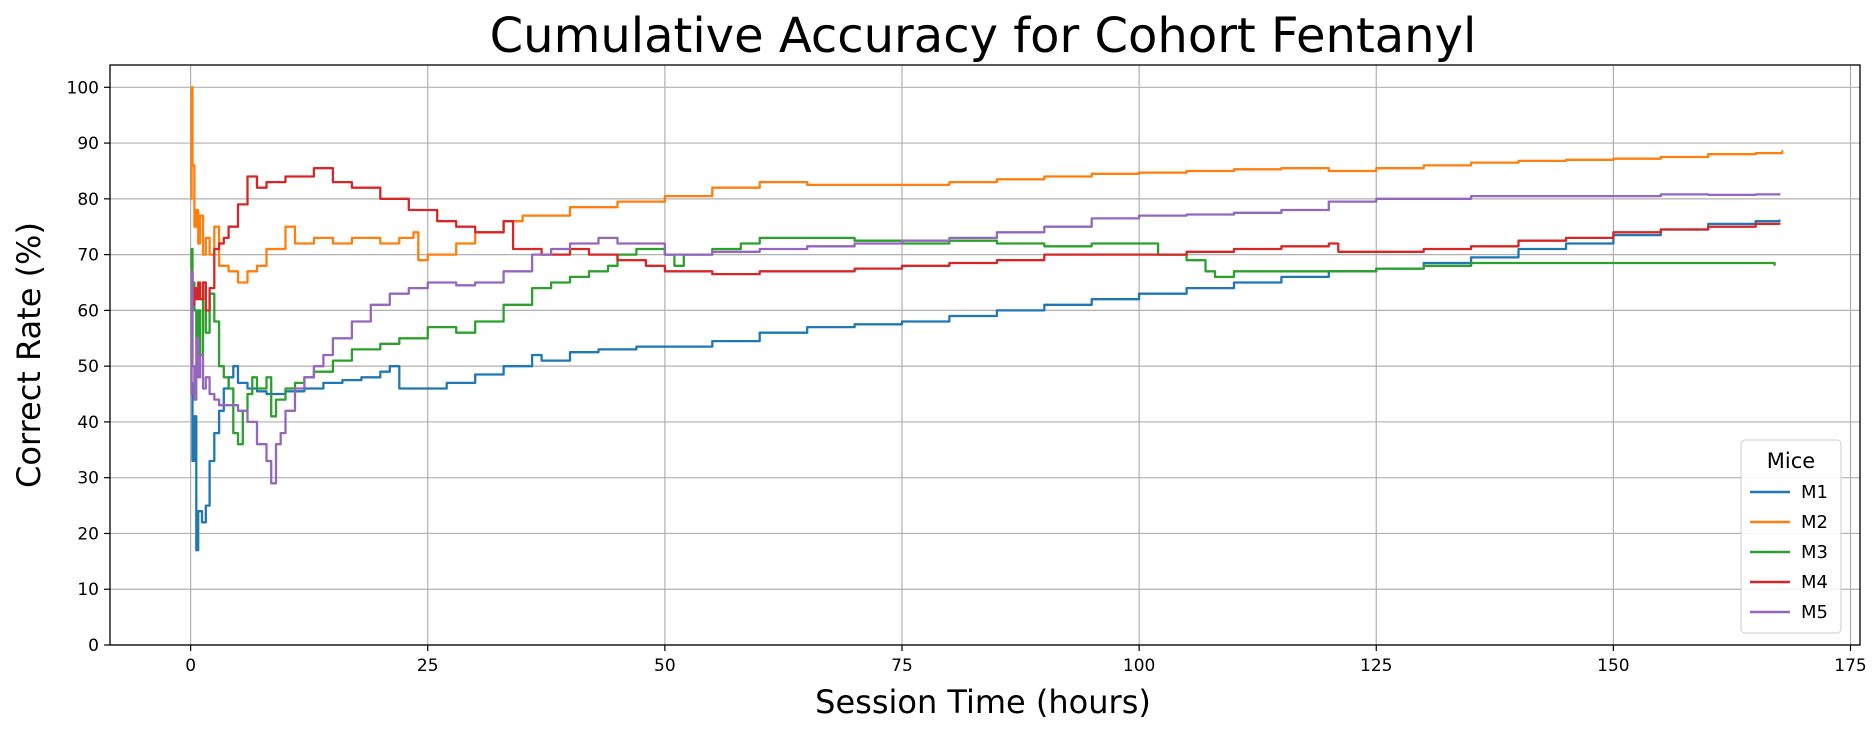  What do you see at coordinates (1613, 666) in the screenshot?
I see `x-tick-label: 150` at bounding box center [1613, 666].